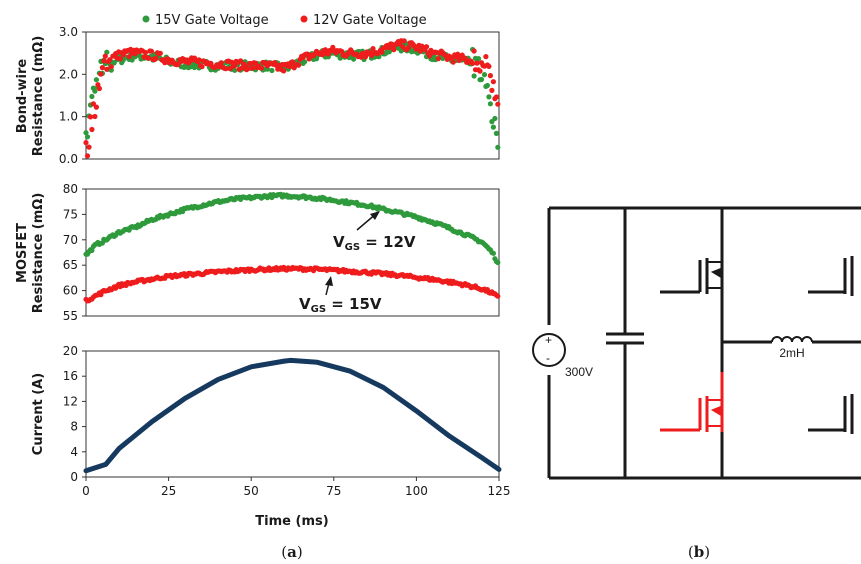 The width and height of the screenshot is (861, 564). Describe the element at coordinates (375, 215) in the screenshot. I see `annotation-12v-arrowhead` at that location.